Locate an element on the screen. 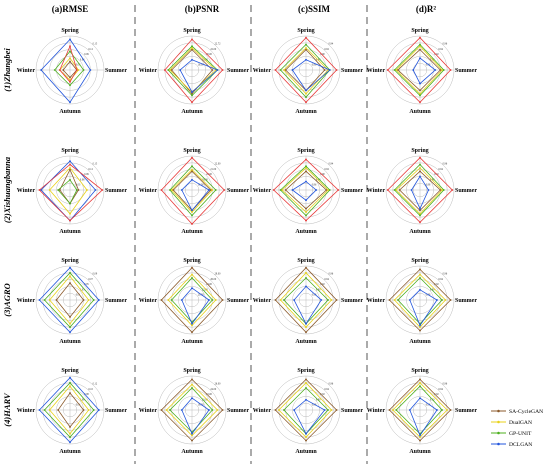 The image size is (550, 469). axis-label-winter: Winter is located at coordinates (26, 191).